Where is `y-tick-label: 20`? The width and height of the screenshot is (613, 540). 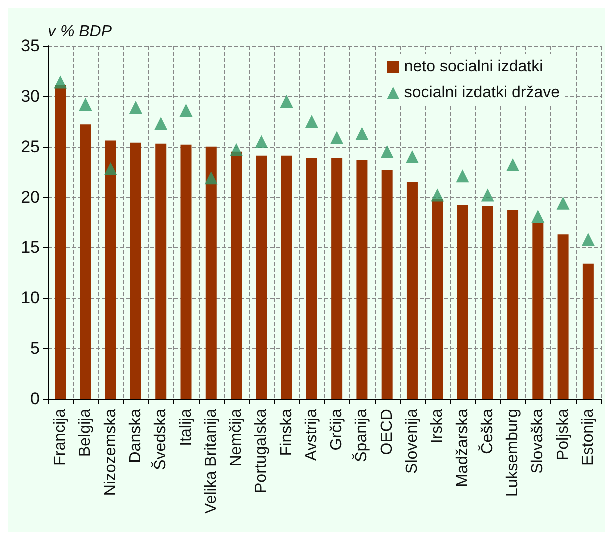
y-tick-label: 20 is located at coordinates (30, 197).